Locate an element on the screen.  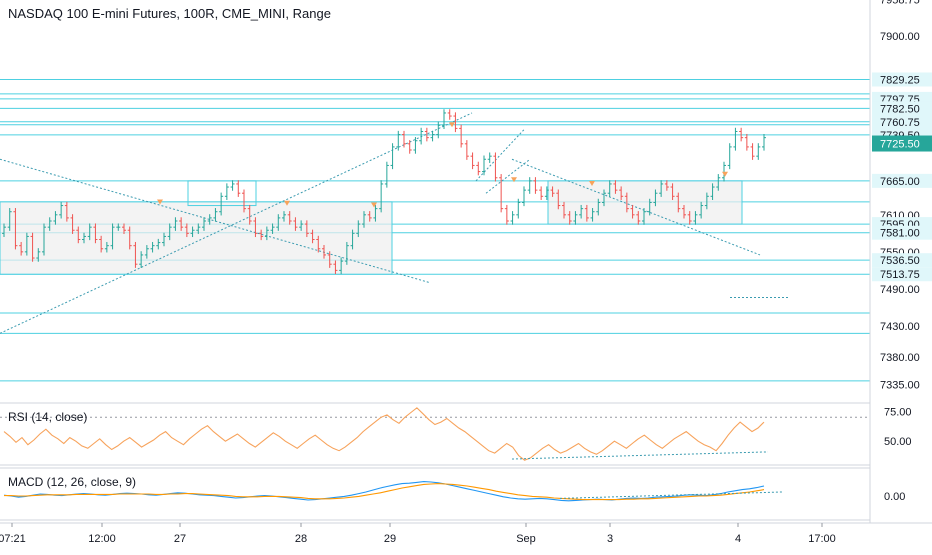
price-tick-3: 7380.00 is located at coordinates (900, 358).